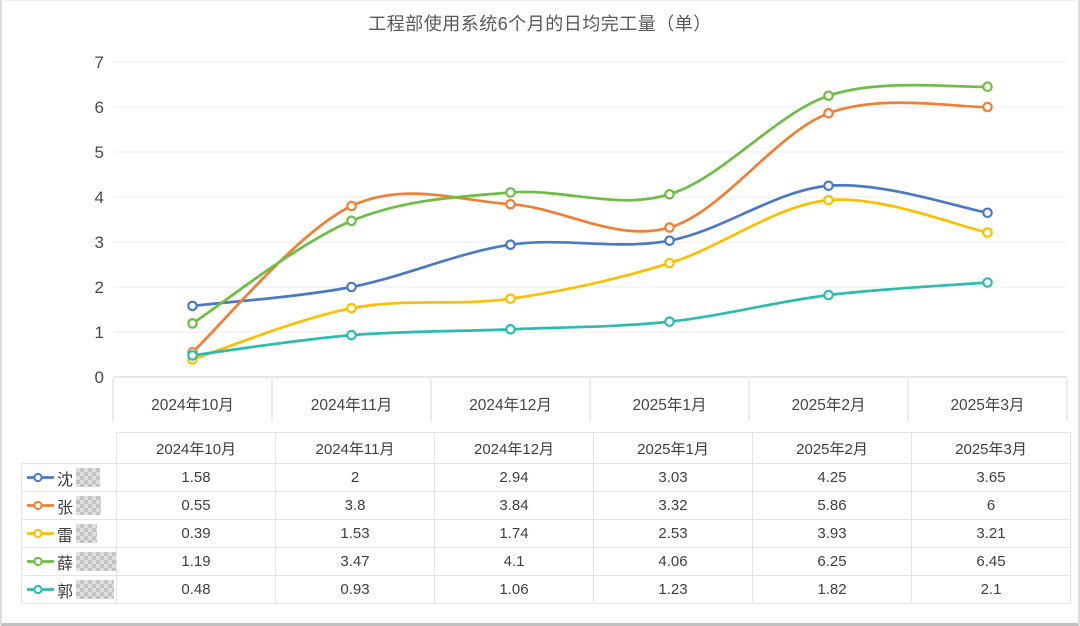 The width and height of the screenshot is (1080, 626). What do you see at coordinates (991, 533) in the screenshot?
I see `table-value-cell: 3.21` at bounding box center [991, 533].